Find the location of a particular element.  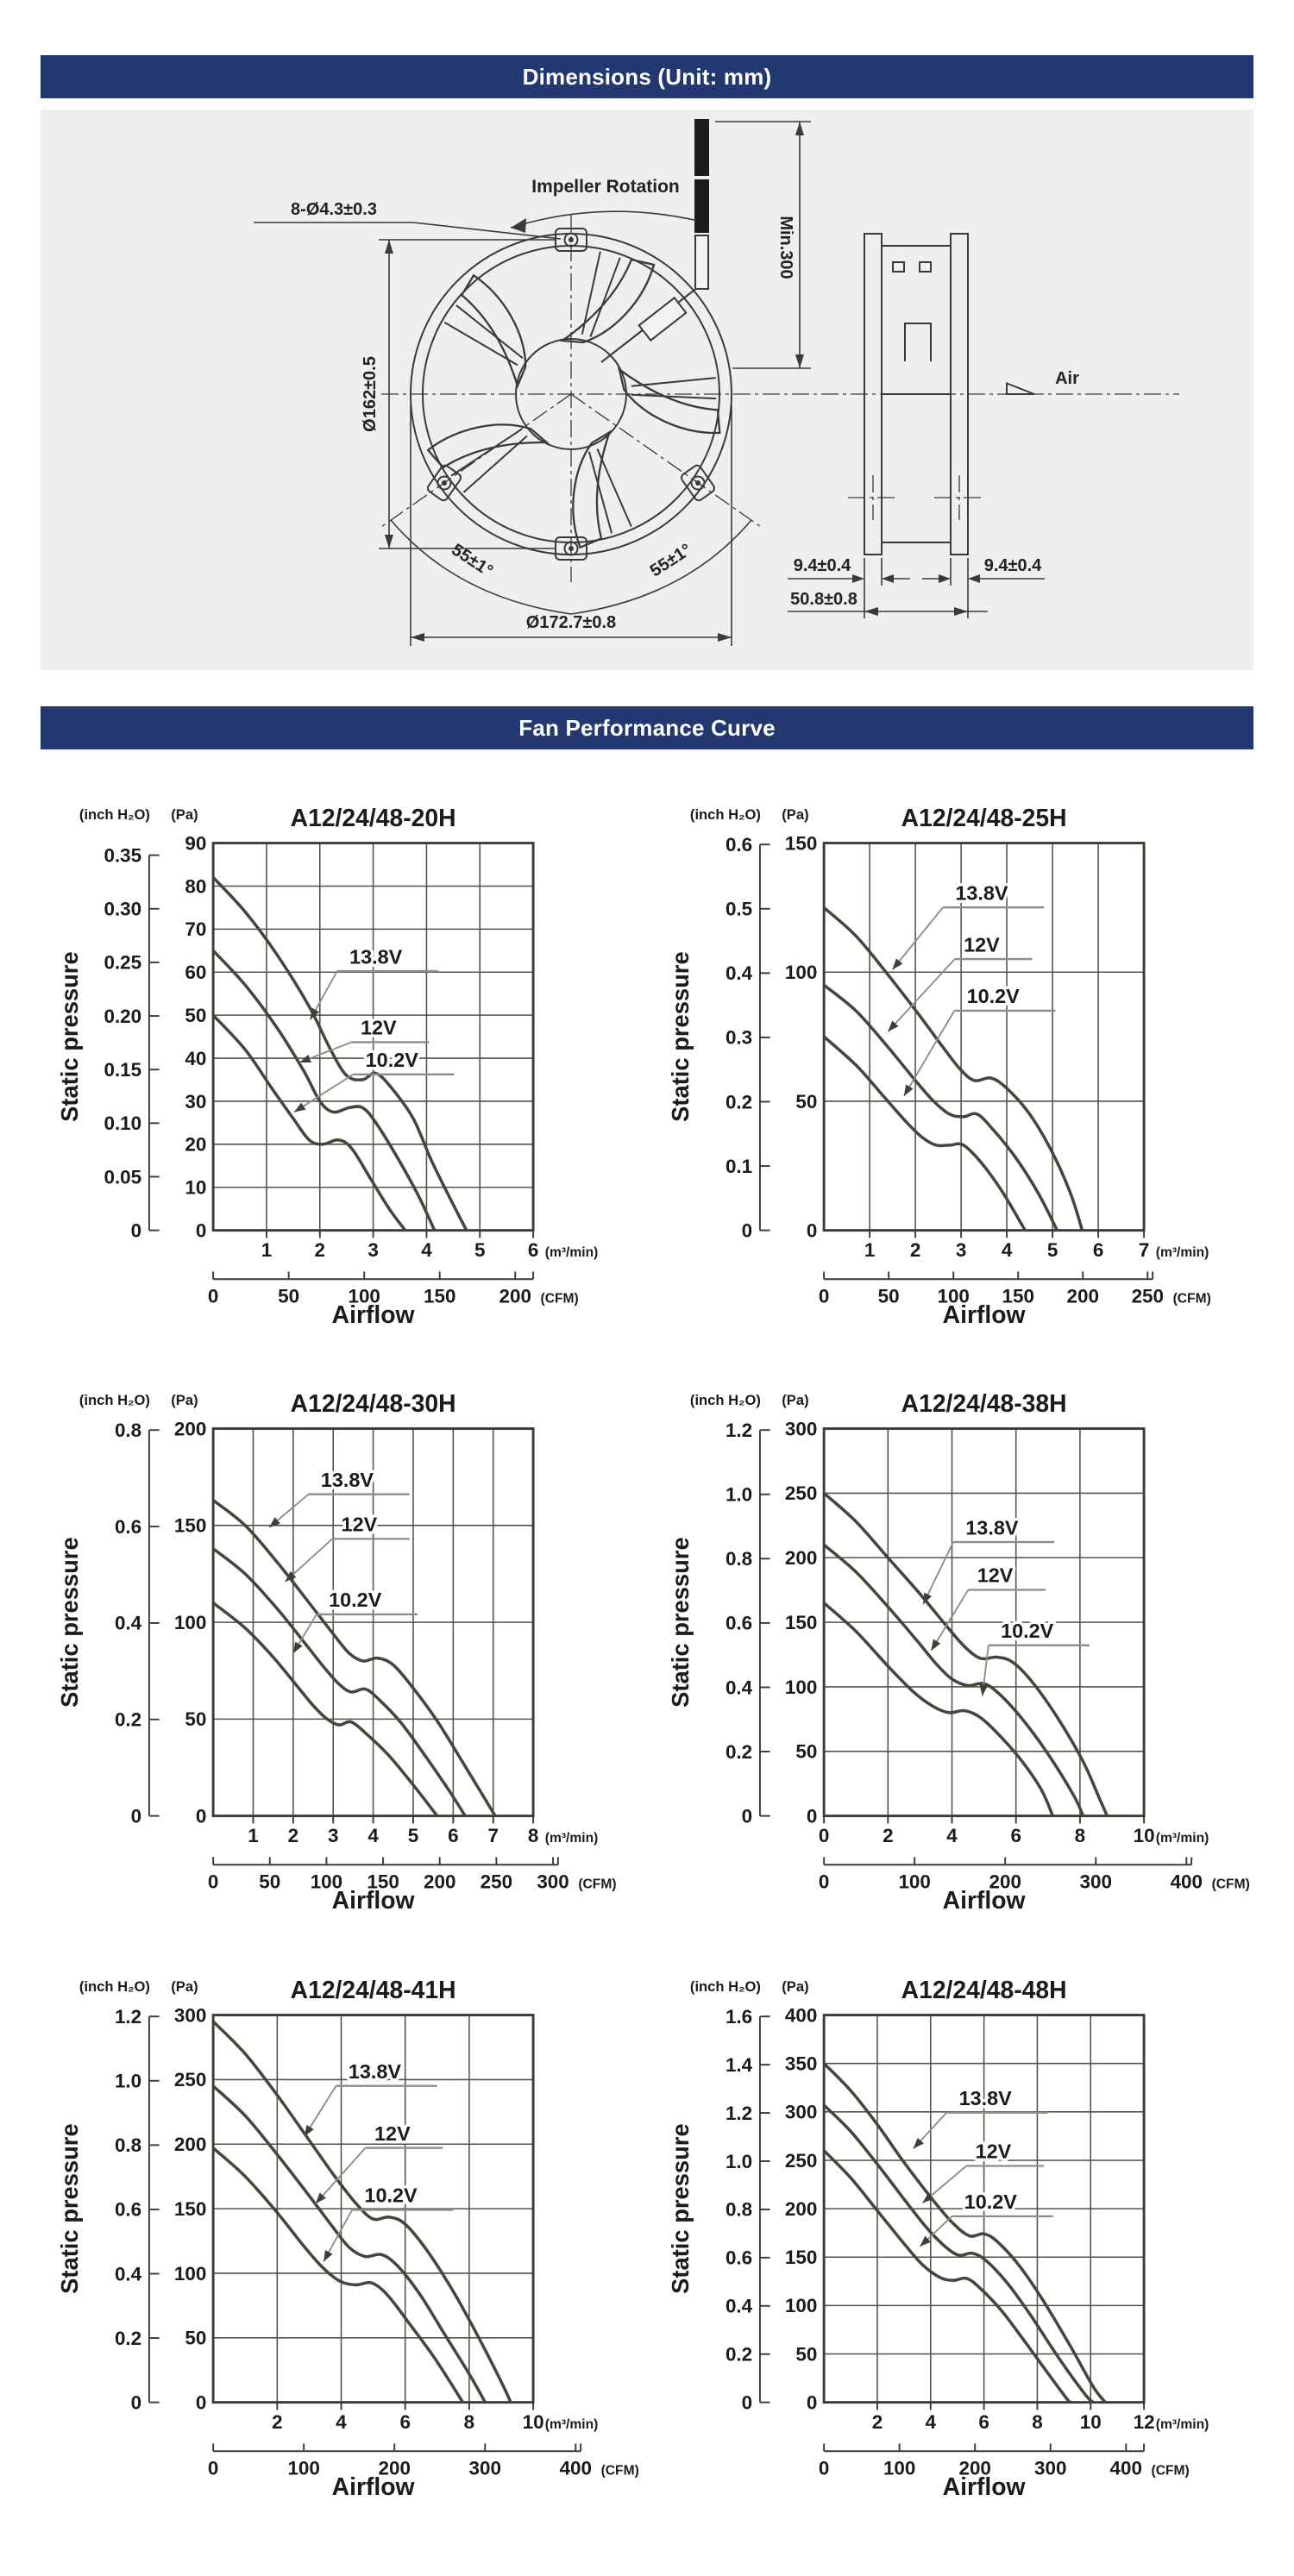

pa-tick-label: 100 is located at coordinates (190, 1622).